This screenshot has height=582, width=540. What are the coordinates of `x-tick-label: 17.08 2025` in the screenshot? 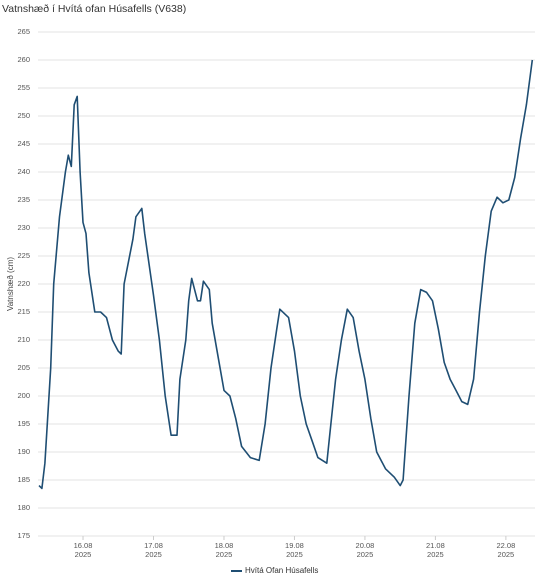 It's located at (153, 550).